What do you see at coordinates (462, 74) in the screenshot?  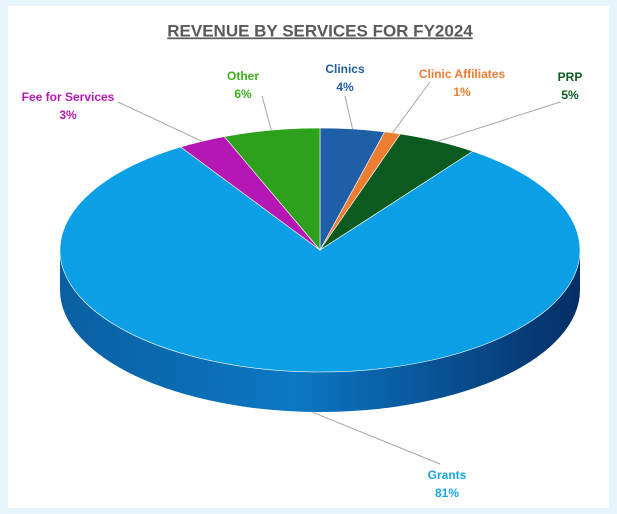 I see `data-label-name: Clinic Affiliates` at bounding box center [462, 74].